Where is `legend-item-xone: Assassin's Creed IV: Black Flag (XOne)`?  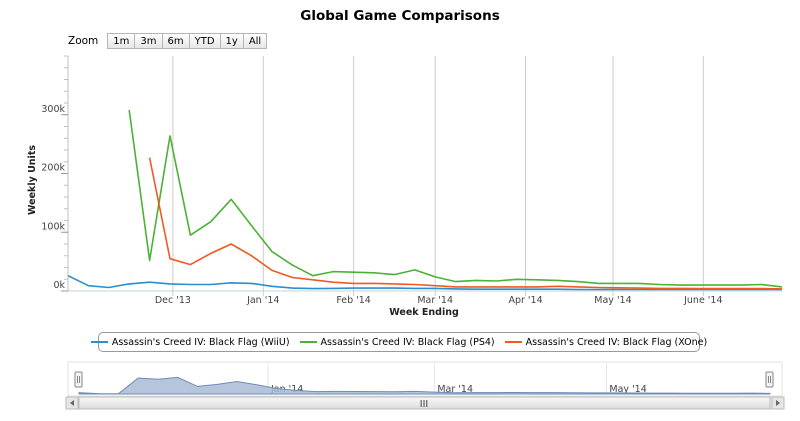 legend-item-xone: Assassin's Creed IV: Black Flag (XOne) is located at coordinates (606, 342).